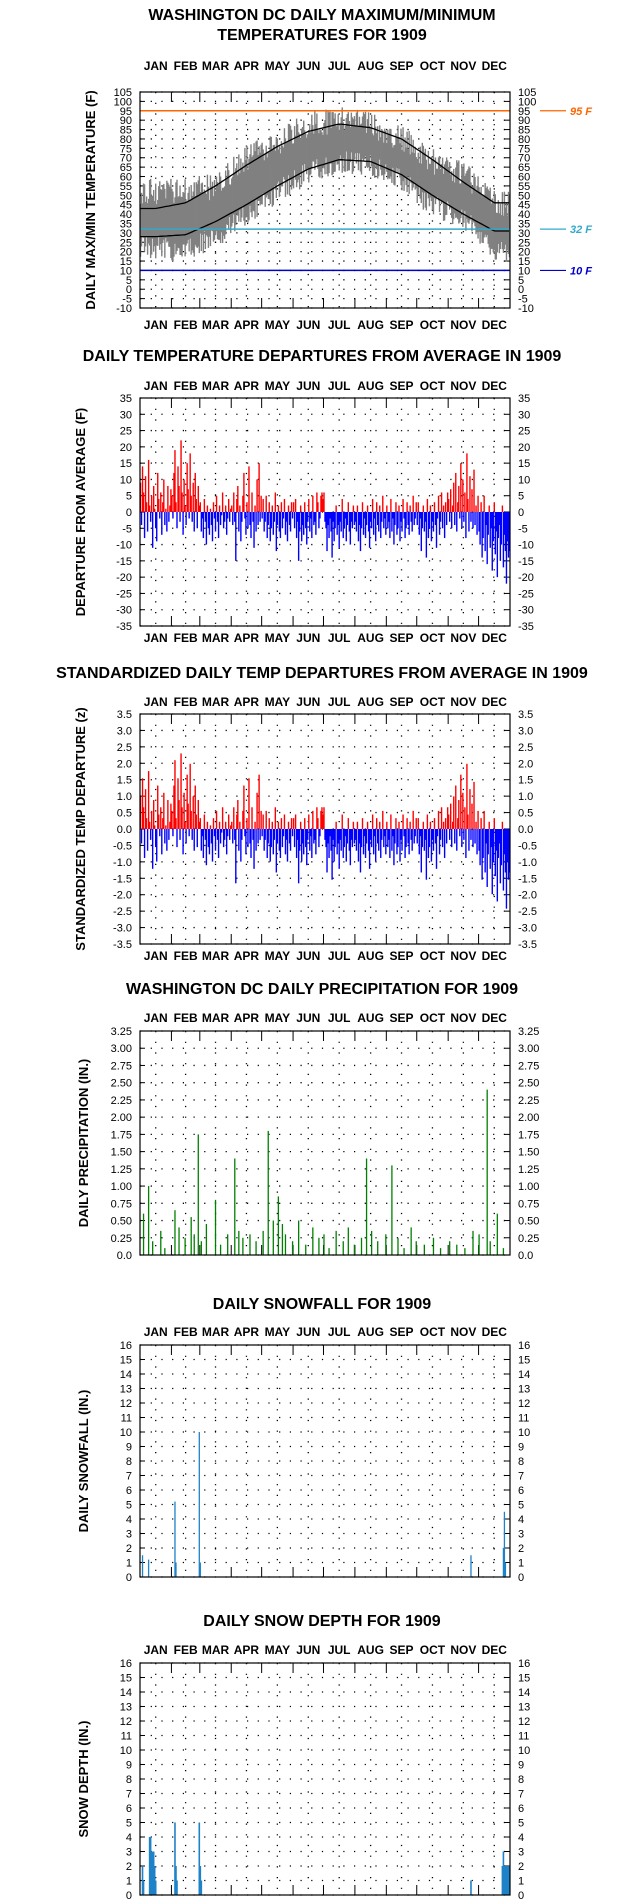 The height and width of the screenshot is (1904, 644). Describe the element at coordinates (525, 781) in the screenshot. I see `y-tick-label-right: 1.5` at that location.